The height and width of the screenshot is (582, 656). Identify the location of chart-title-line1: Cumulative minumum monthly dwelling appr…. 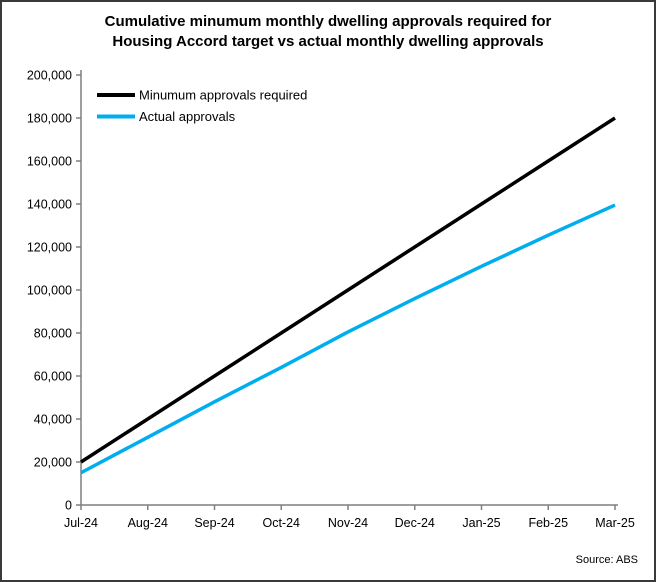
(328, 21).